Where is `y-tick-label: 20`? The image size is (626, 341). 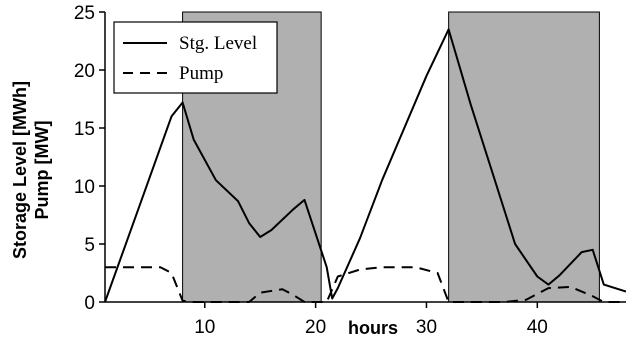
y-tick-label: 20 is located at coordinates (84, 71).